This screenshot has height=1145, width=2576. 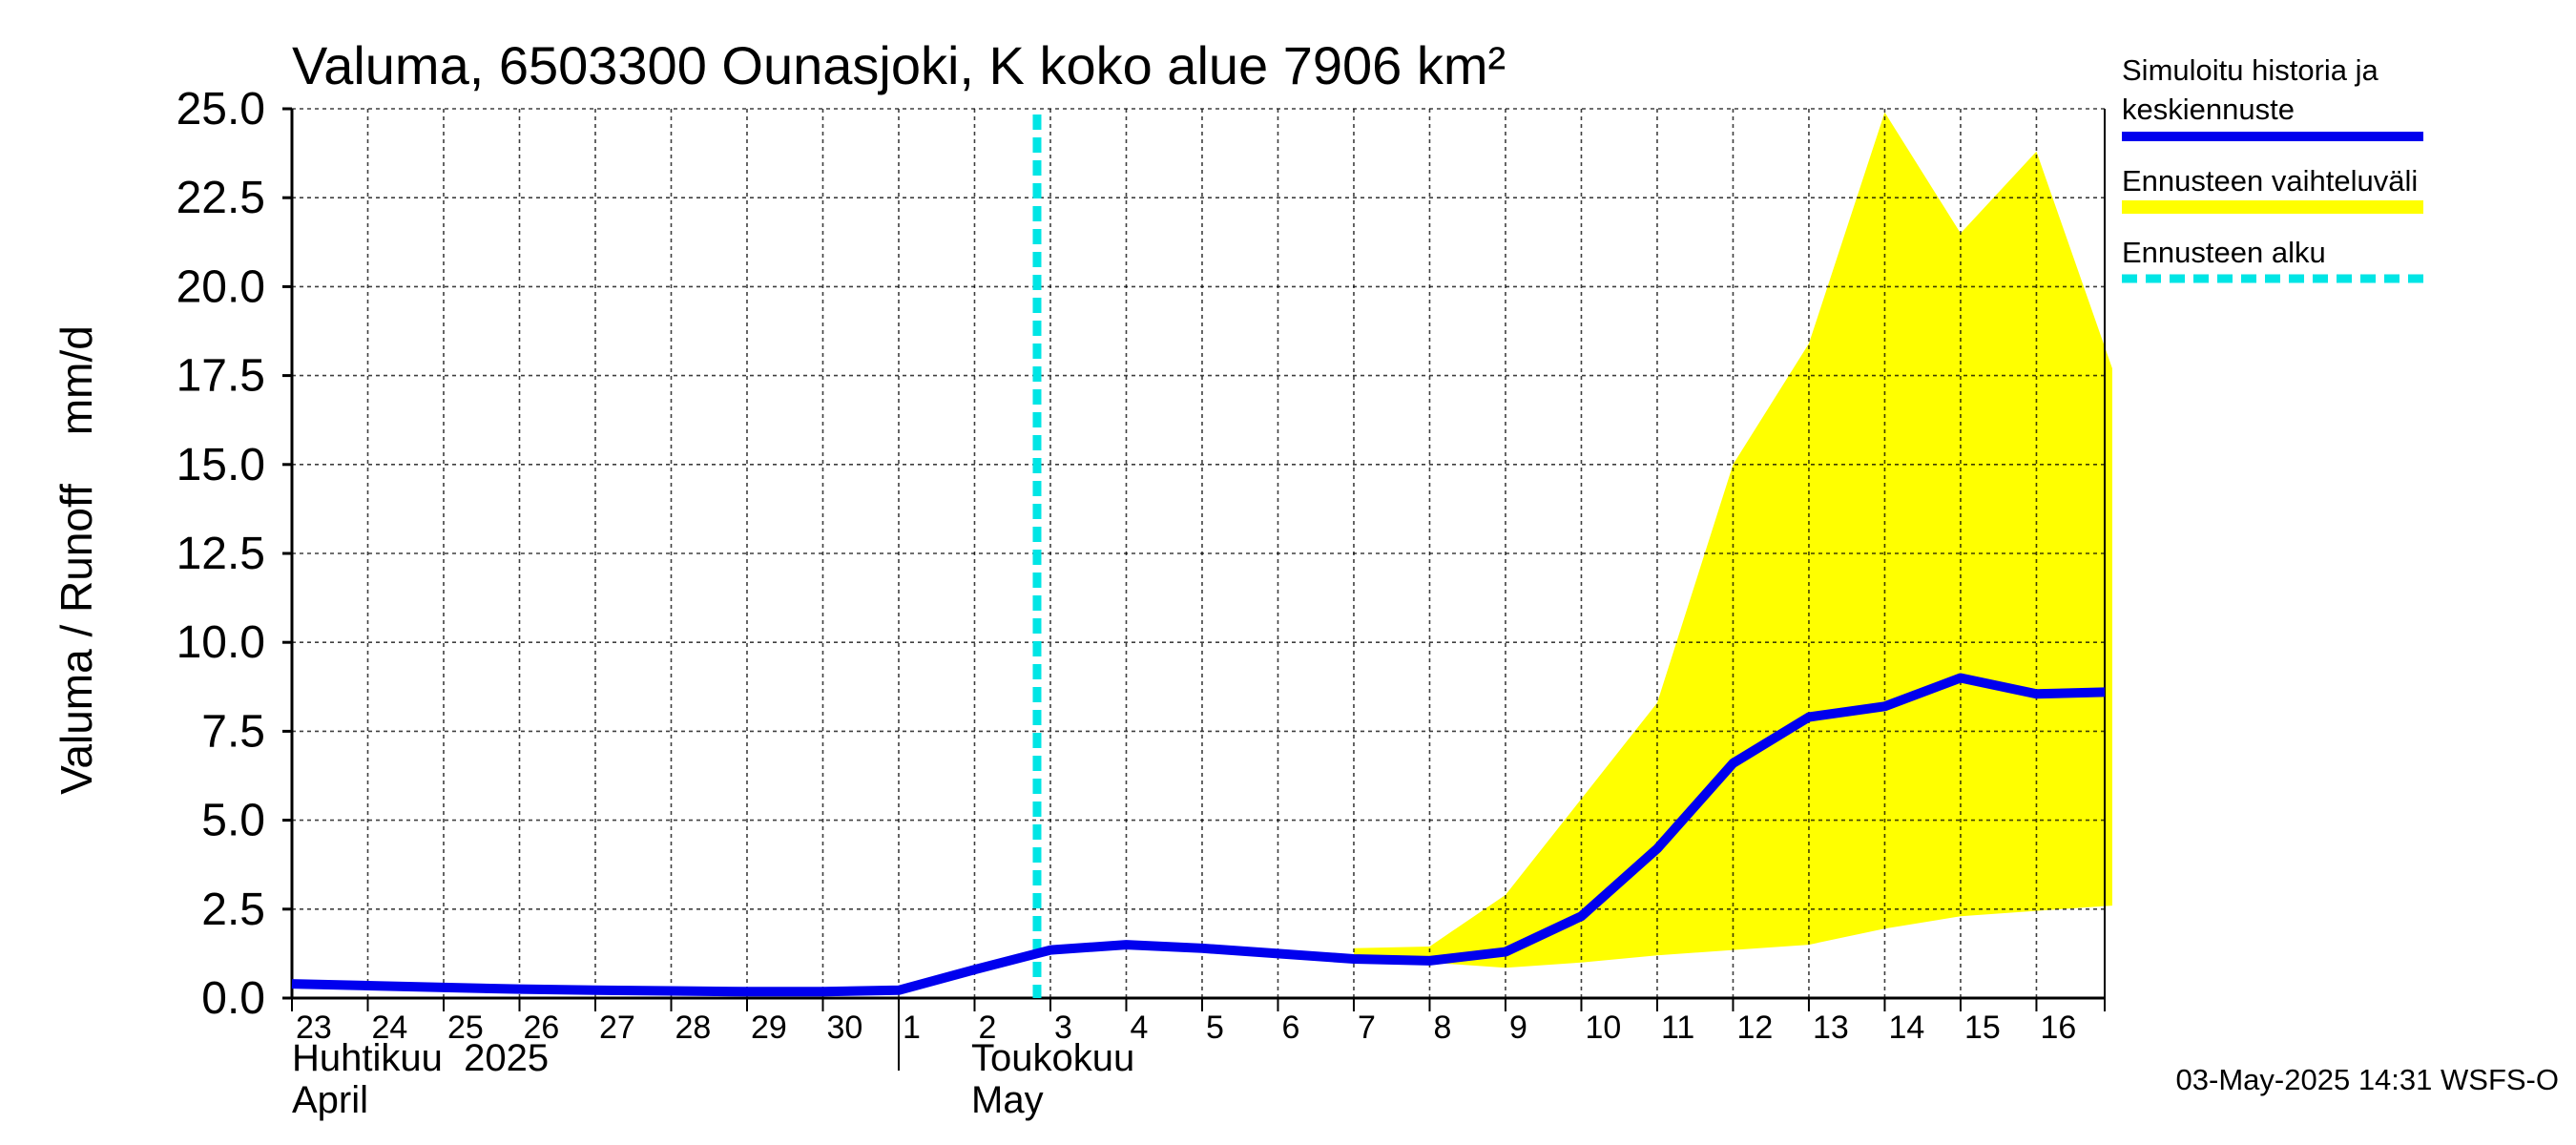 I want to click on y-tick-label: 5.0, so click(x=233, y=821).